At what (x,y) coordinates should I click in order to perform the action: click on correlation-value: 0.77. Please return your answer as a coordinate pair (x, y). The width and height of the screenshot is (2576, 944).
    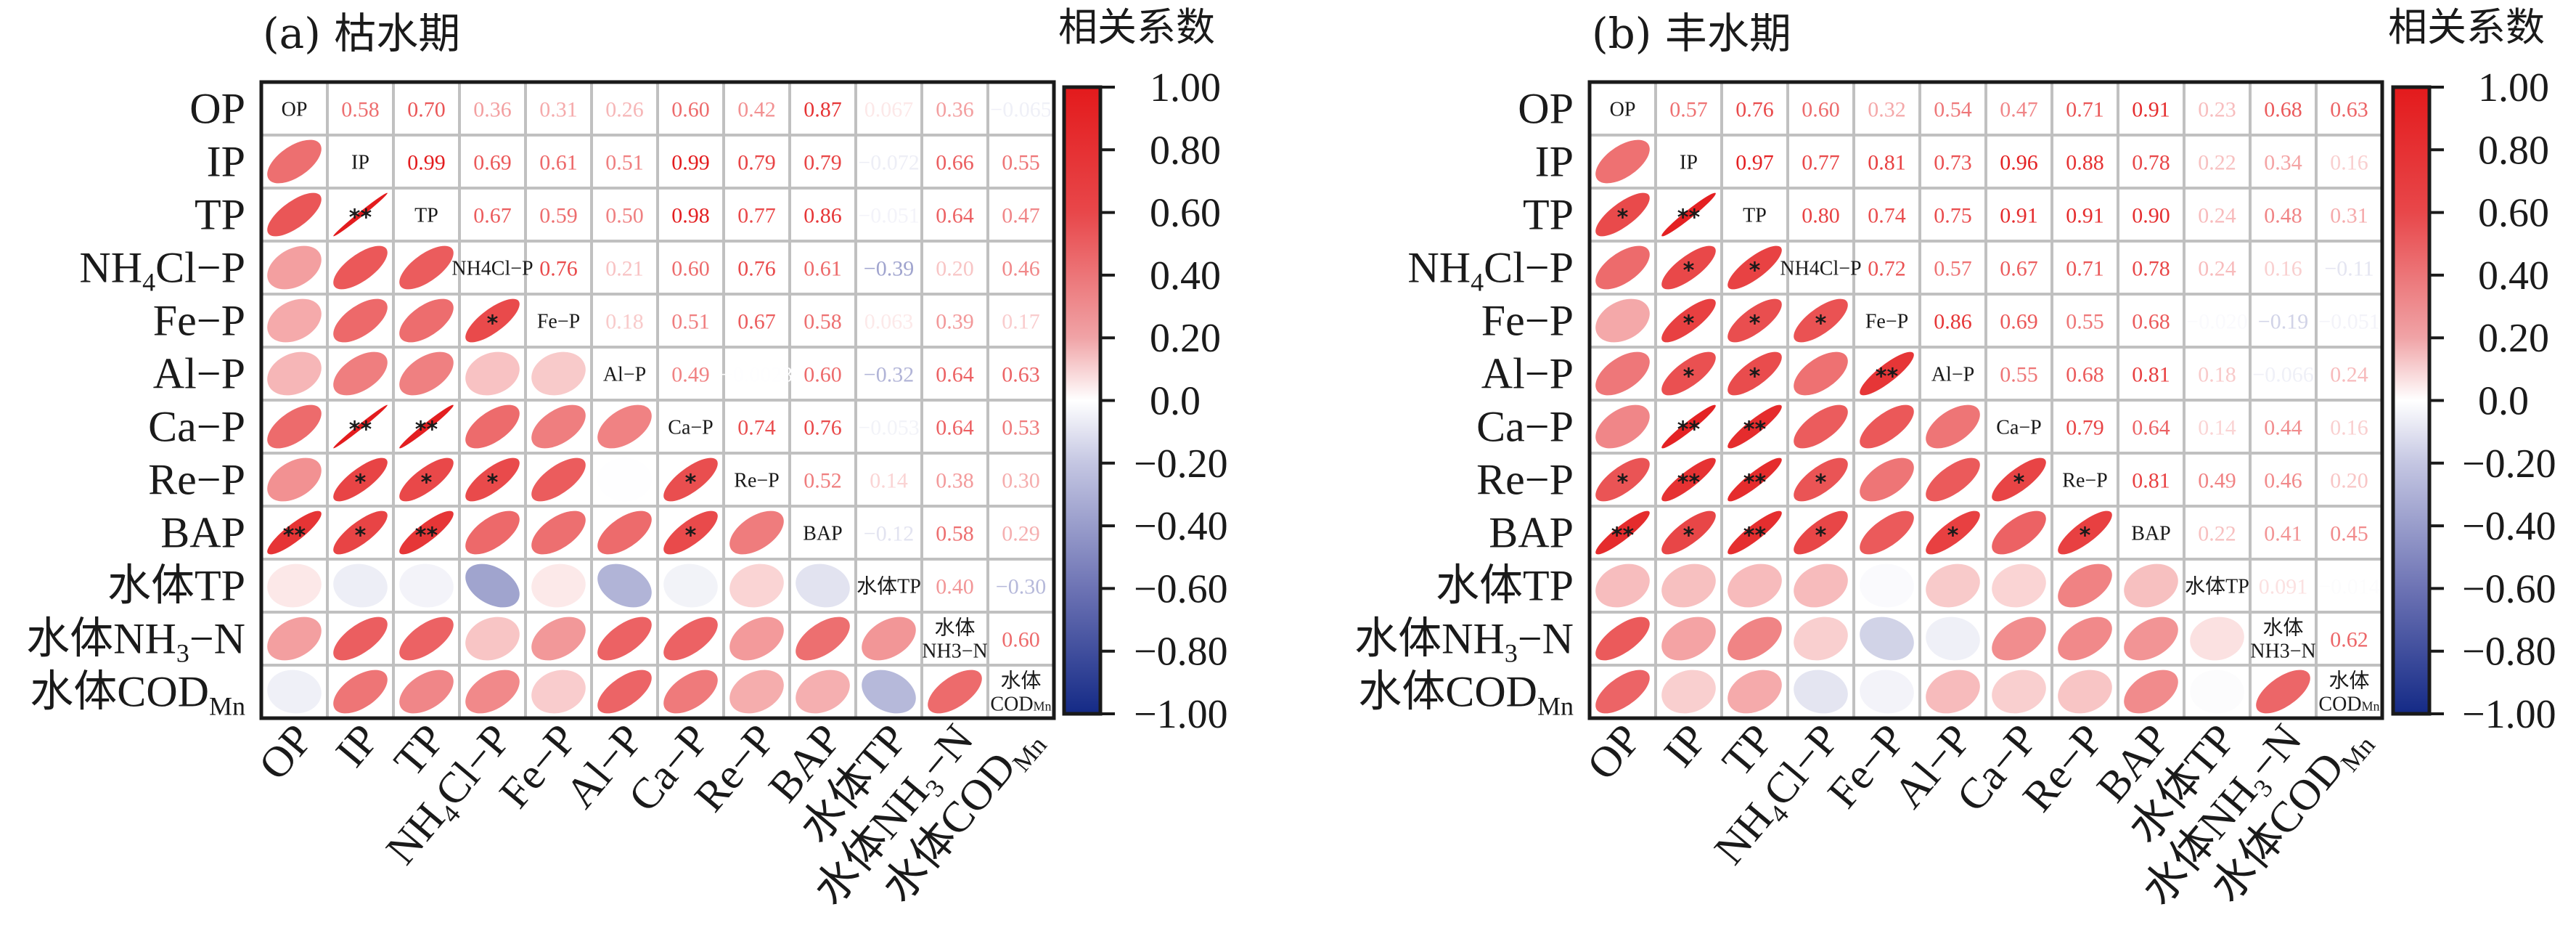
    Looking at the image, I should click on (1821, 163).